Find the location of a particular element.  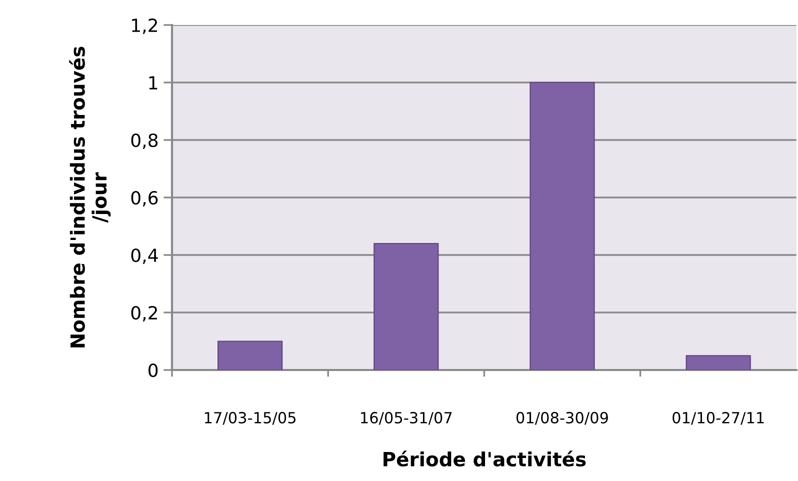

y-tick-label: 0,4 is located at coordinates (144, 256).